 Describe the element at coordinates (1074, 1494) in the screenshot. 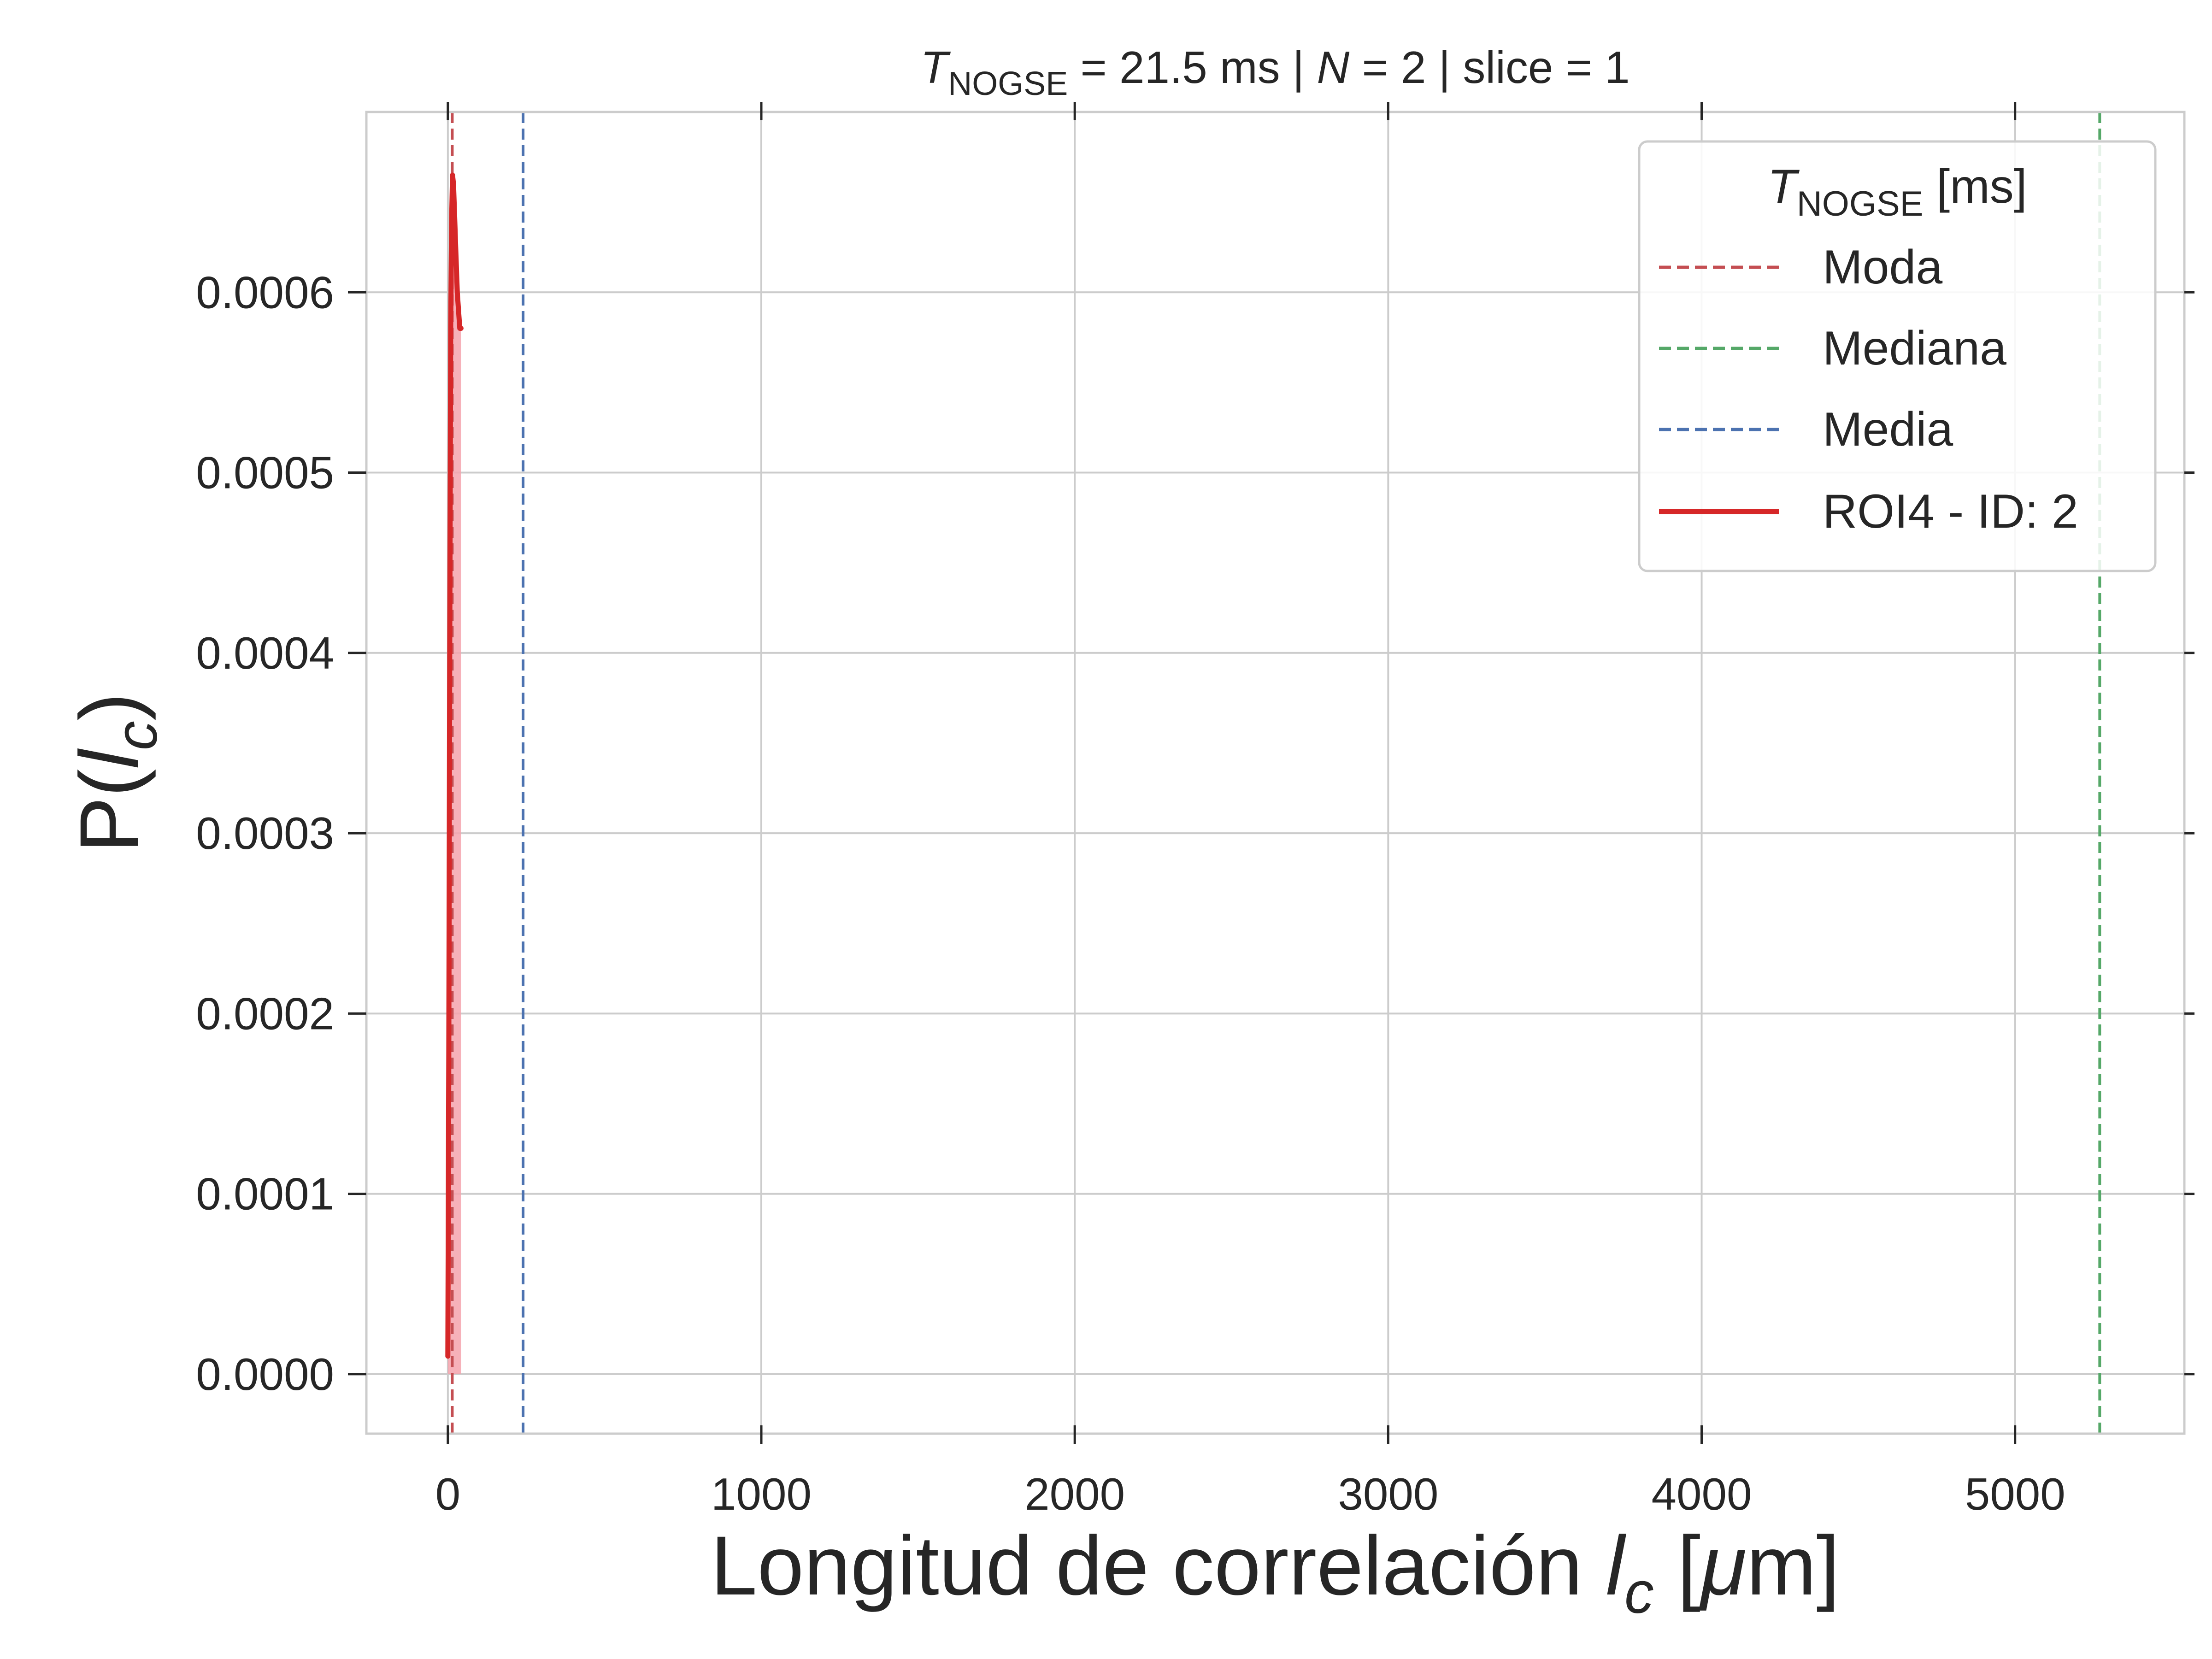

I see `x-tick-label: 2000` at that location.